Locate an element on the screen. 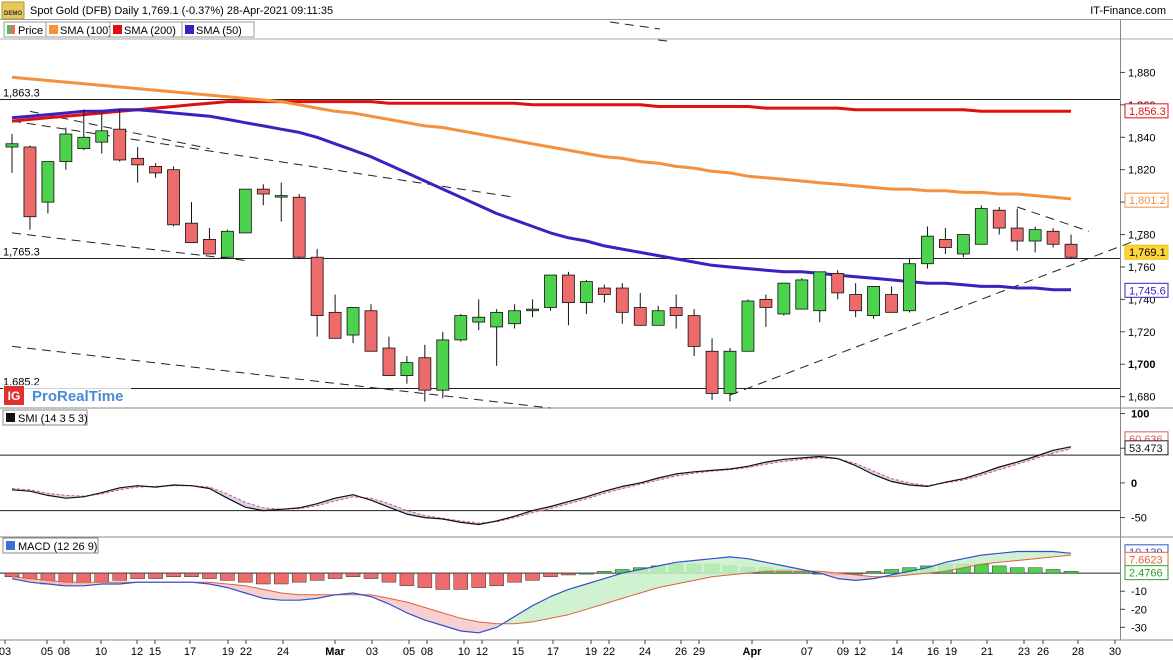 This screenshot has width=1173, height=660. date-tick-label: 07 is located at coordinates (807, 652).